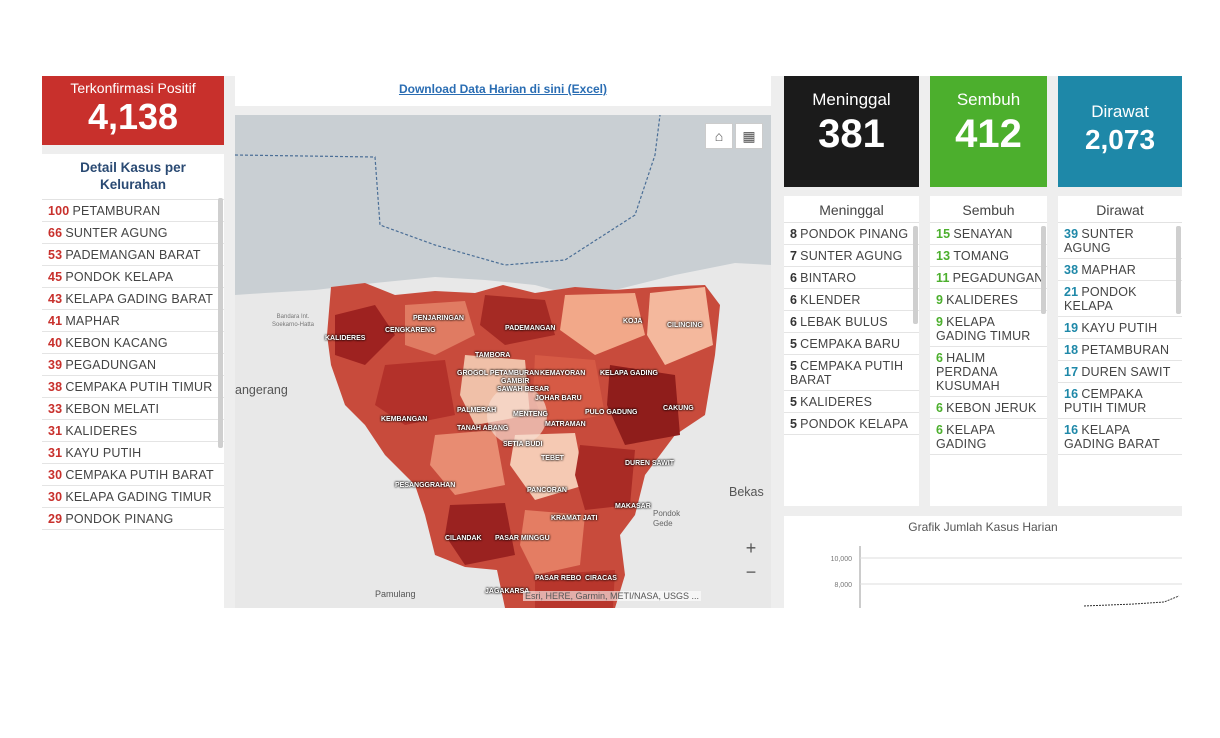 This screenshot has width=1220, height=738. I want to click on area-name: SUNTER AGUNG, so click(851, 256).